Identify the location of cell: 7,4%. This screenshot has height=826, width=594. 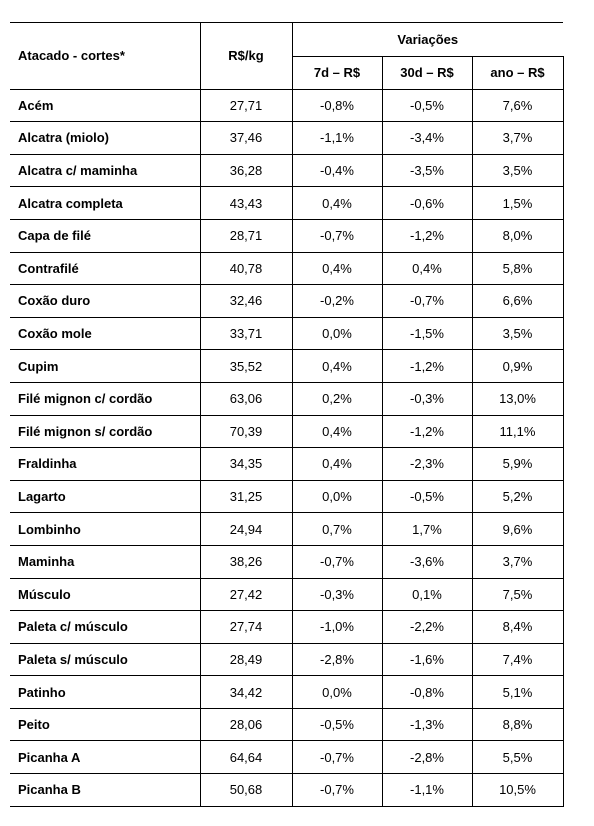
(517, 659).